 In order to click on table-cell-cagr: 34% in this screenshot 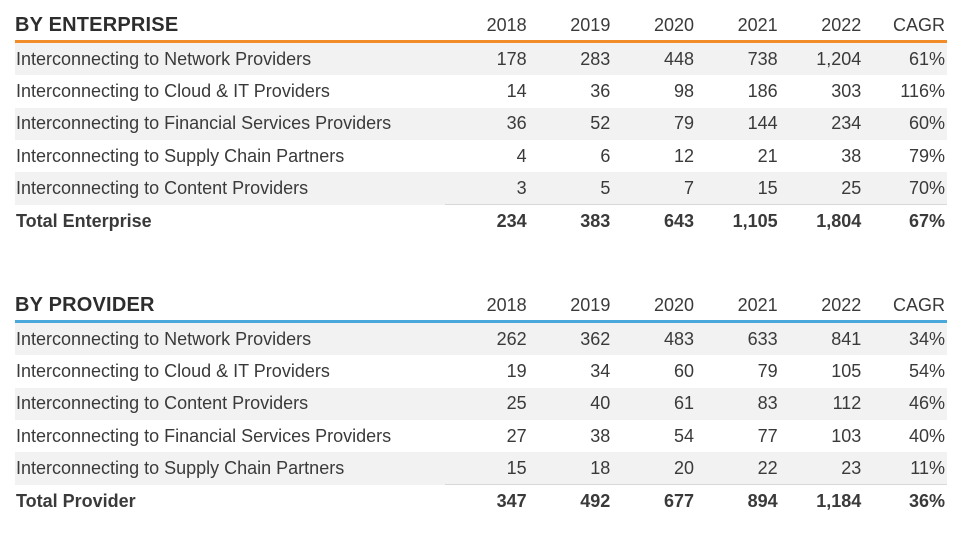, I will do `click(905, 338)`.